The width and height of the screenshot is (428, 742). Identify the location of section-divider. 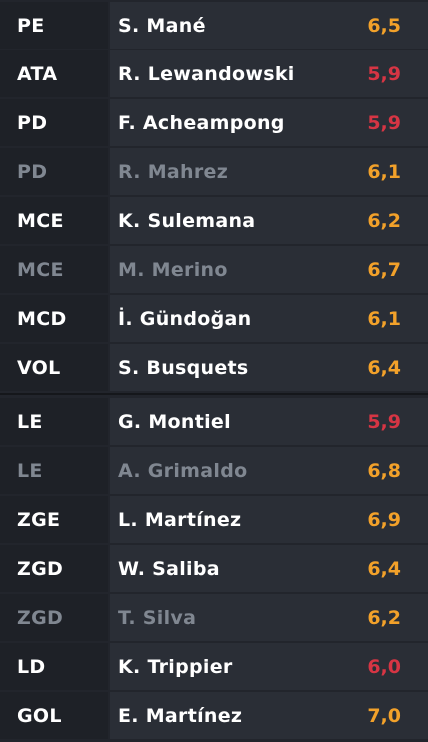
(214, 394).